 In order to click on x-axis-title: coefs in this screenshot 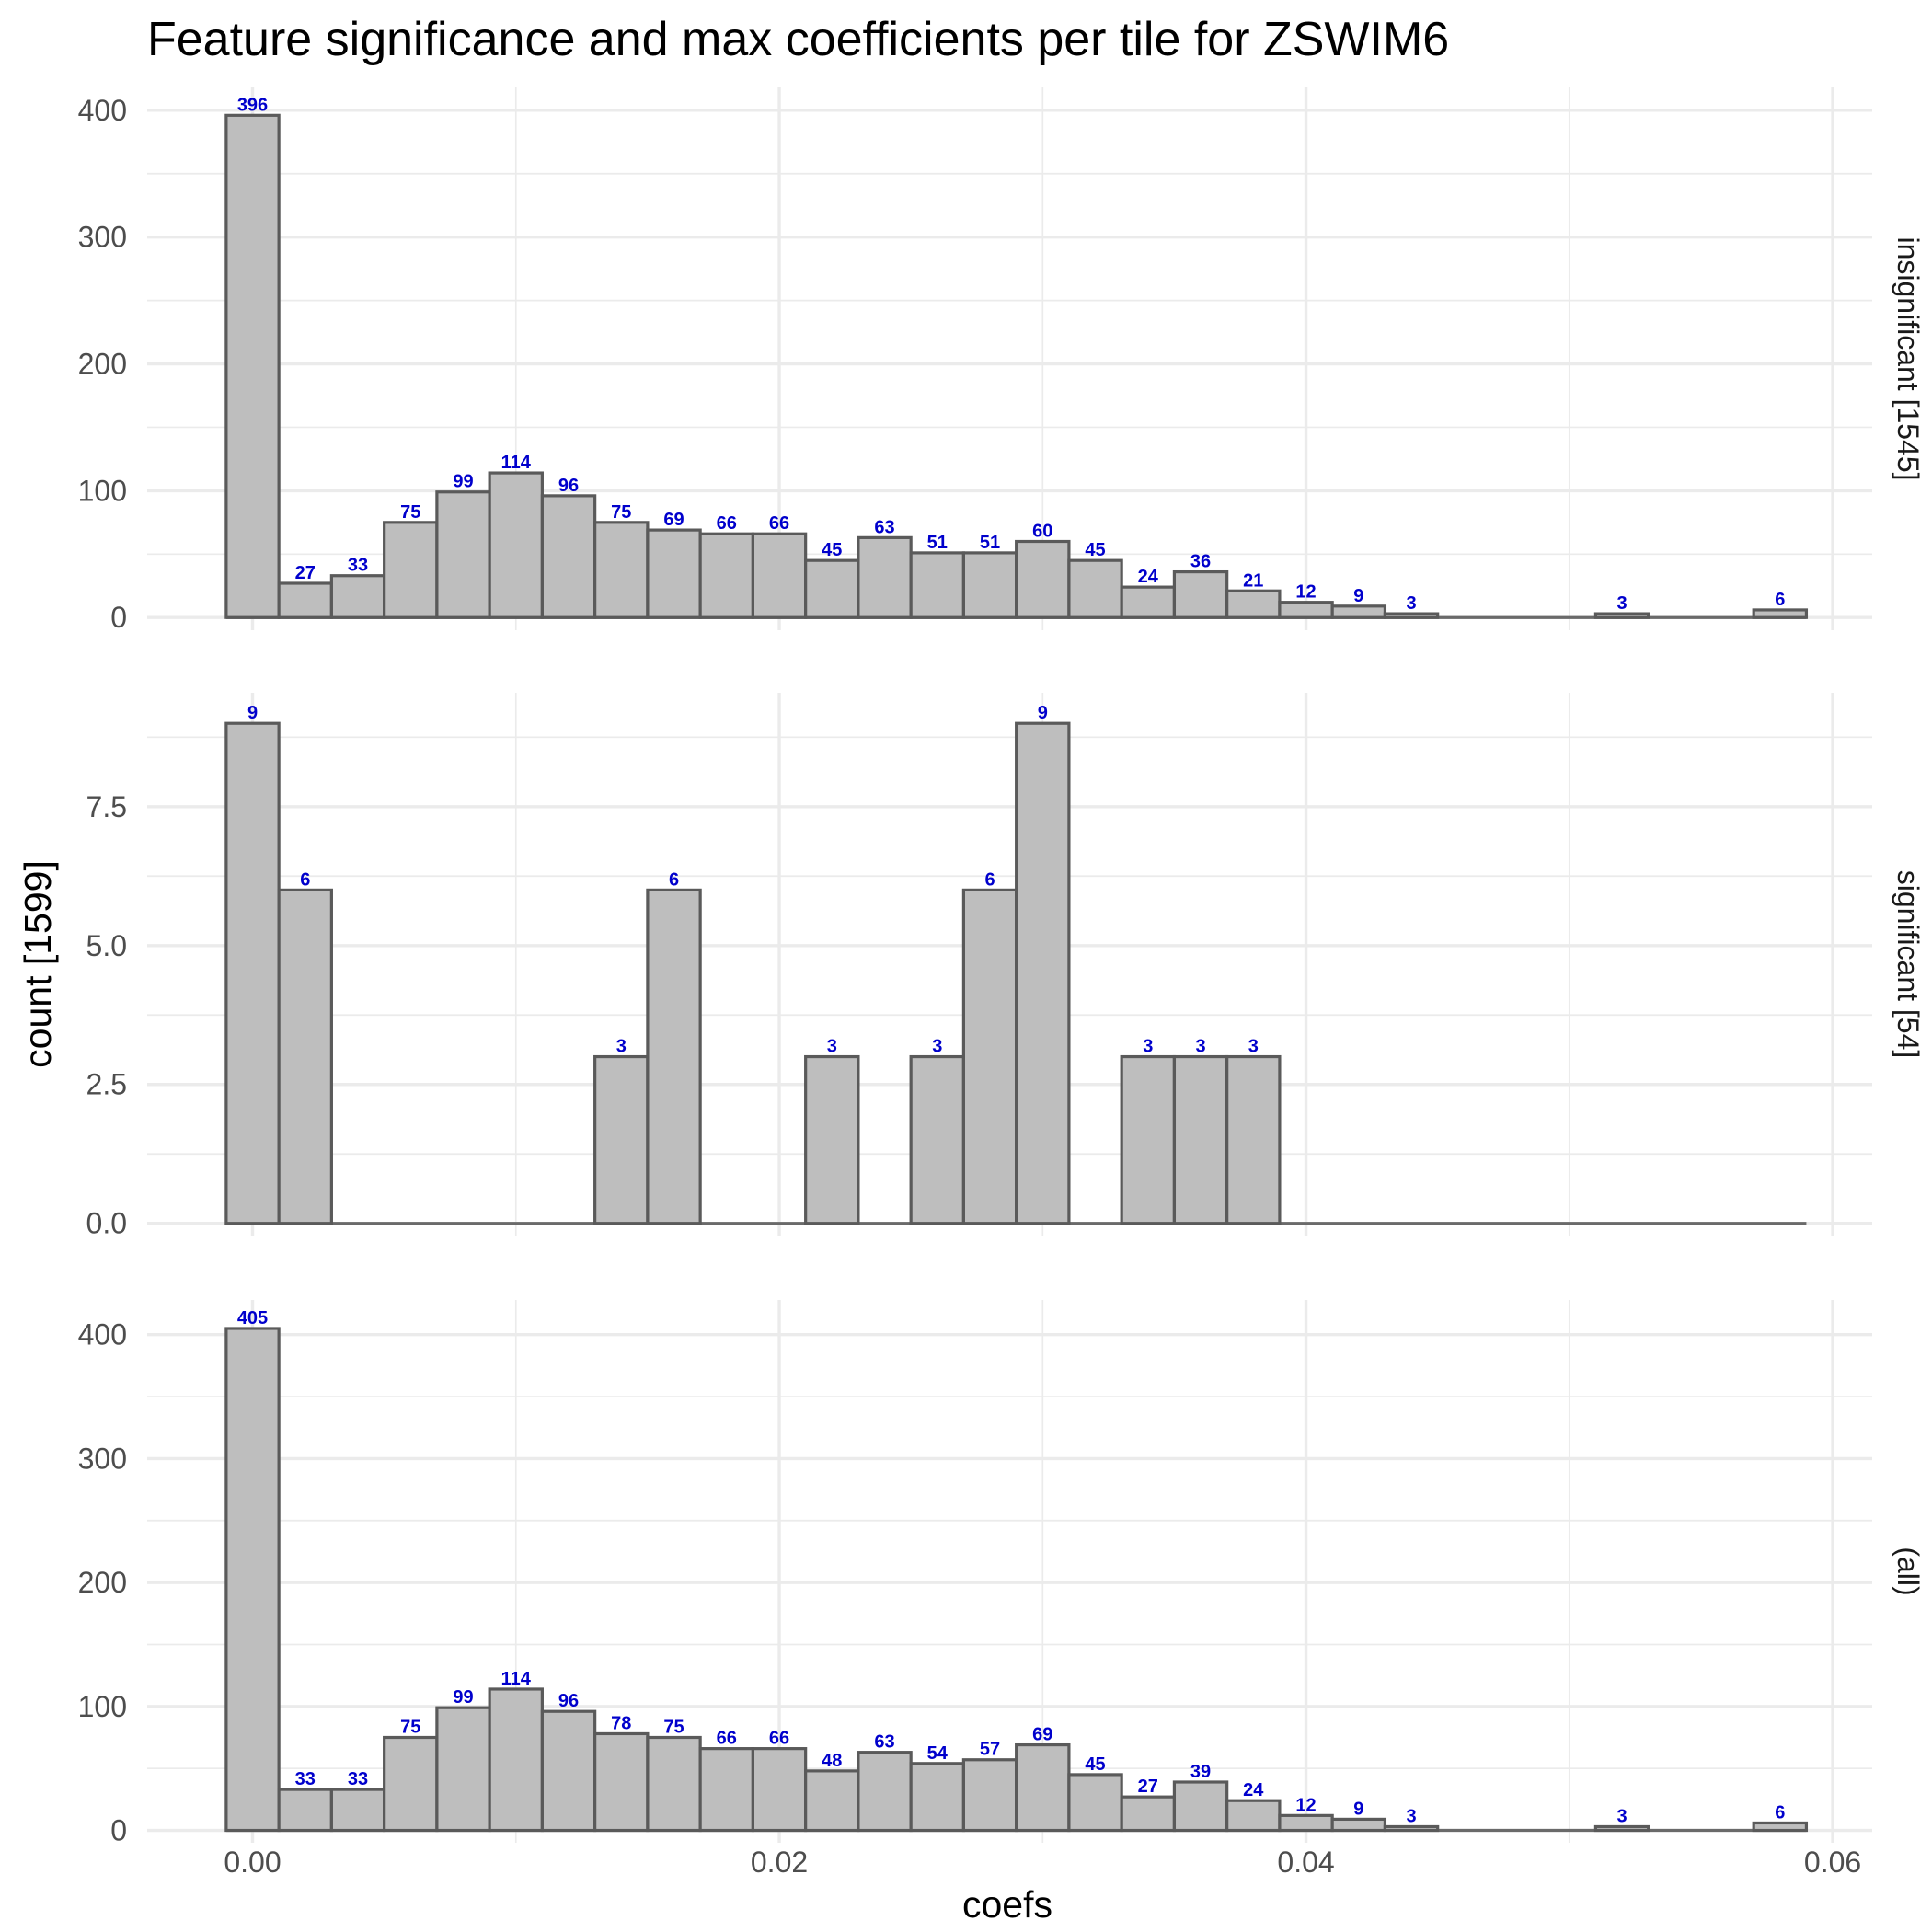, I will do `click(1007, 1905)`.